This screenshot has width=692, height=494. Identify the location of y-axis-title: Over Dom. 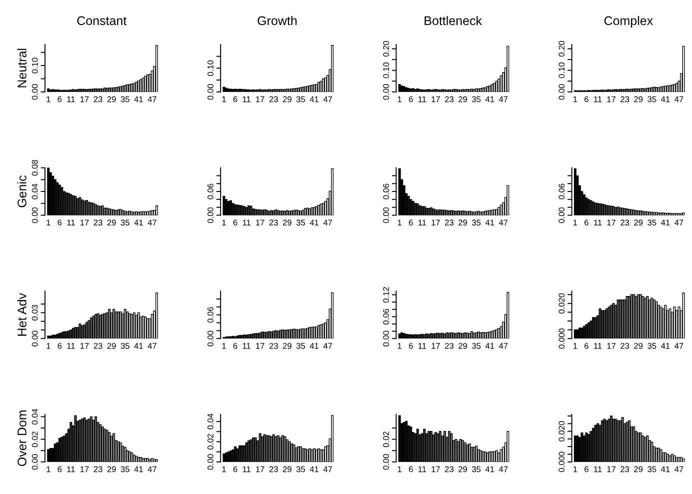
(22, 438).